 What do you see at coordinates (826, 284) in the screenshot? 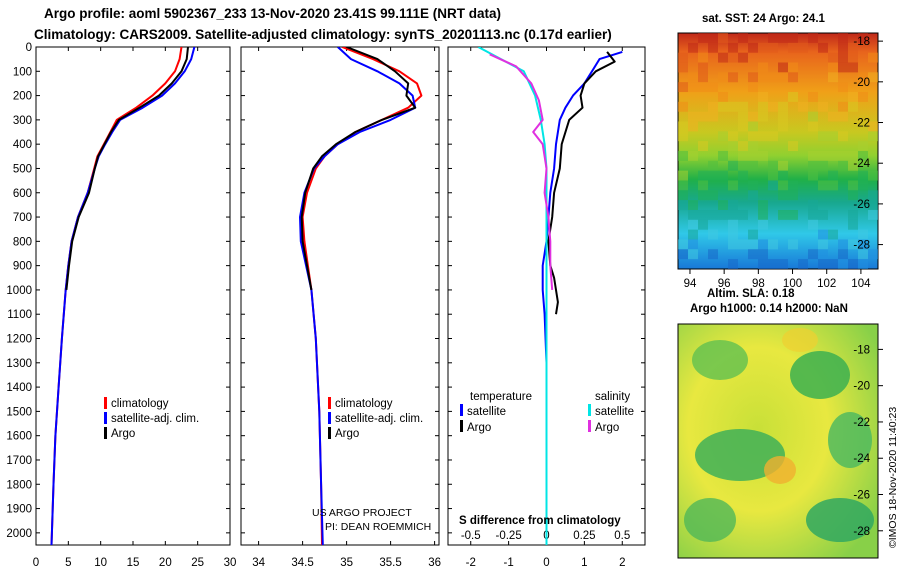
I see `lon-tick-label: 102` at bounding box center [826, 284].